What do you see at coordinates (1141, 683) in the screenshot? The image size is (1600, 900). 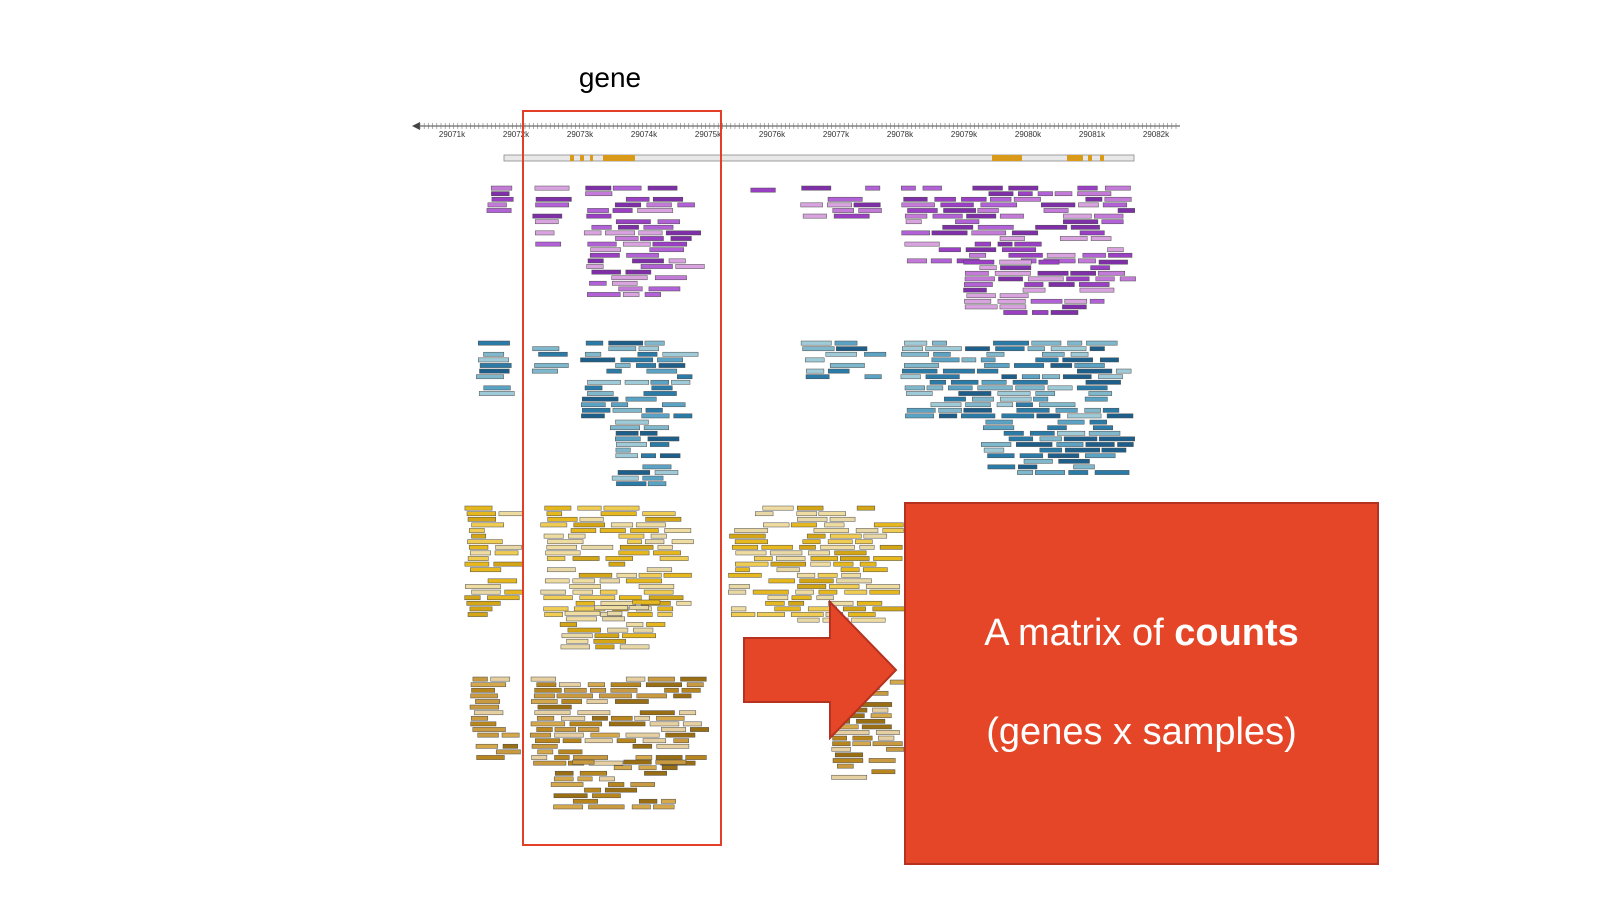 I see `counts-matrix-callout: A matrix of counts (genes x samples)` at bounding box center [1141, 683].